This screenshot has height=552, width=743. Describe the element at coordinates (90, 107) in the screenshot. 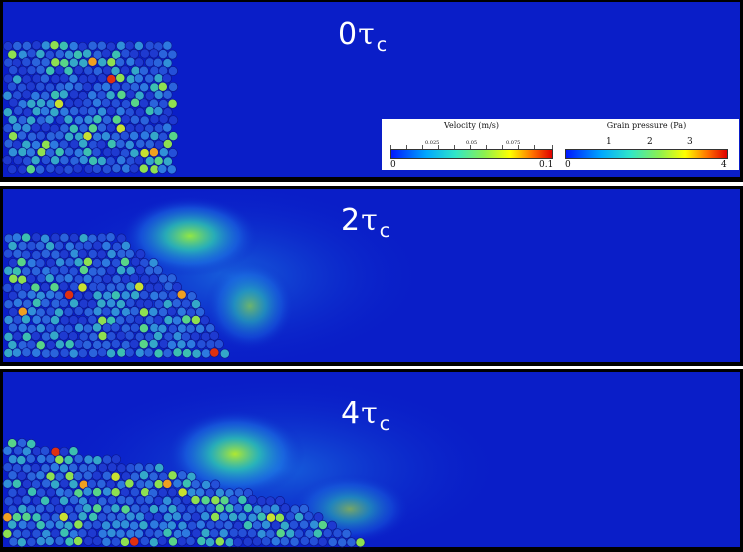

I see `grain-pack` at that location.